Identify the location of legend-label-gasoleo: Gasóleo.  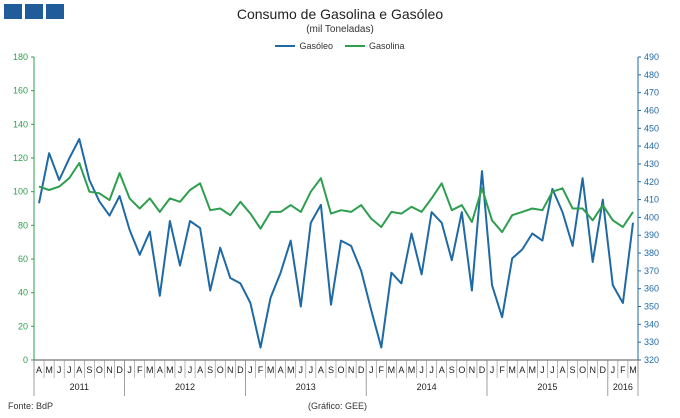
(316, 46).